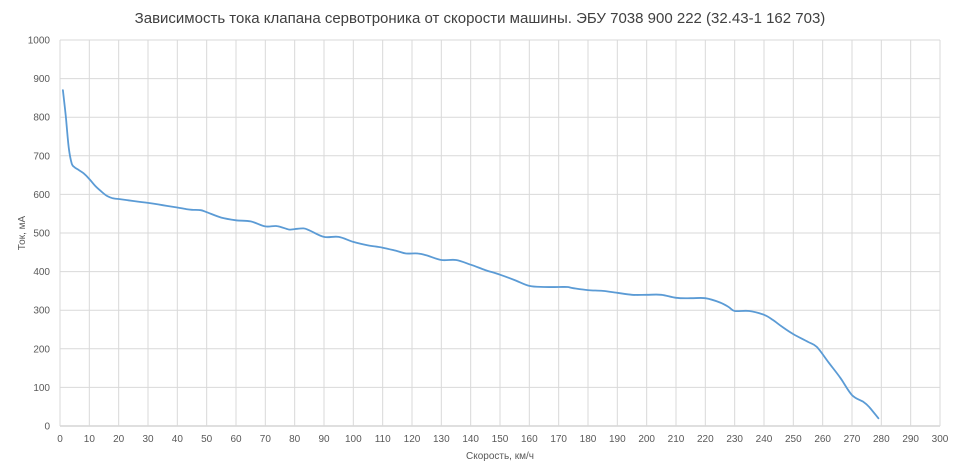 The height and width of the screenshot is (474, 960). Describe the element at coordinates (881, 439) in the screenshot. I see `x-tick-label: 280` at that location.